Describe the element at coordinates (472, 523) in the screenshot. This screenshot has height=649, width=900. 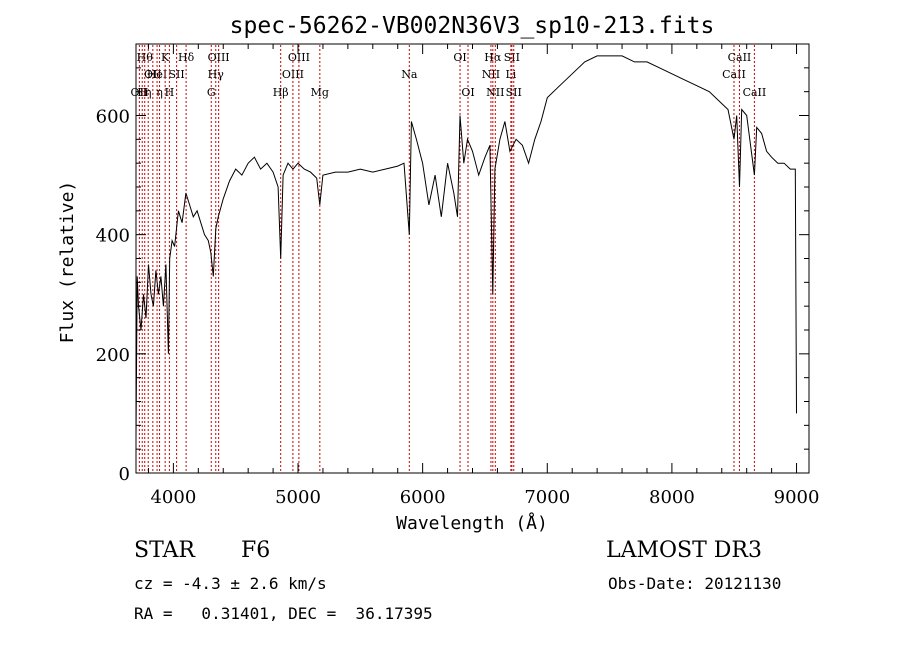
I see `x-axis-label: Wavelength (Å)` at that location.